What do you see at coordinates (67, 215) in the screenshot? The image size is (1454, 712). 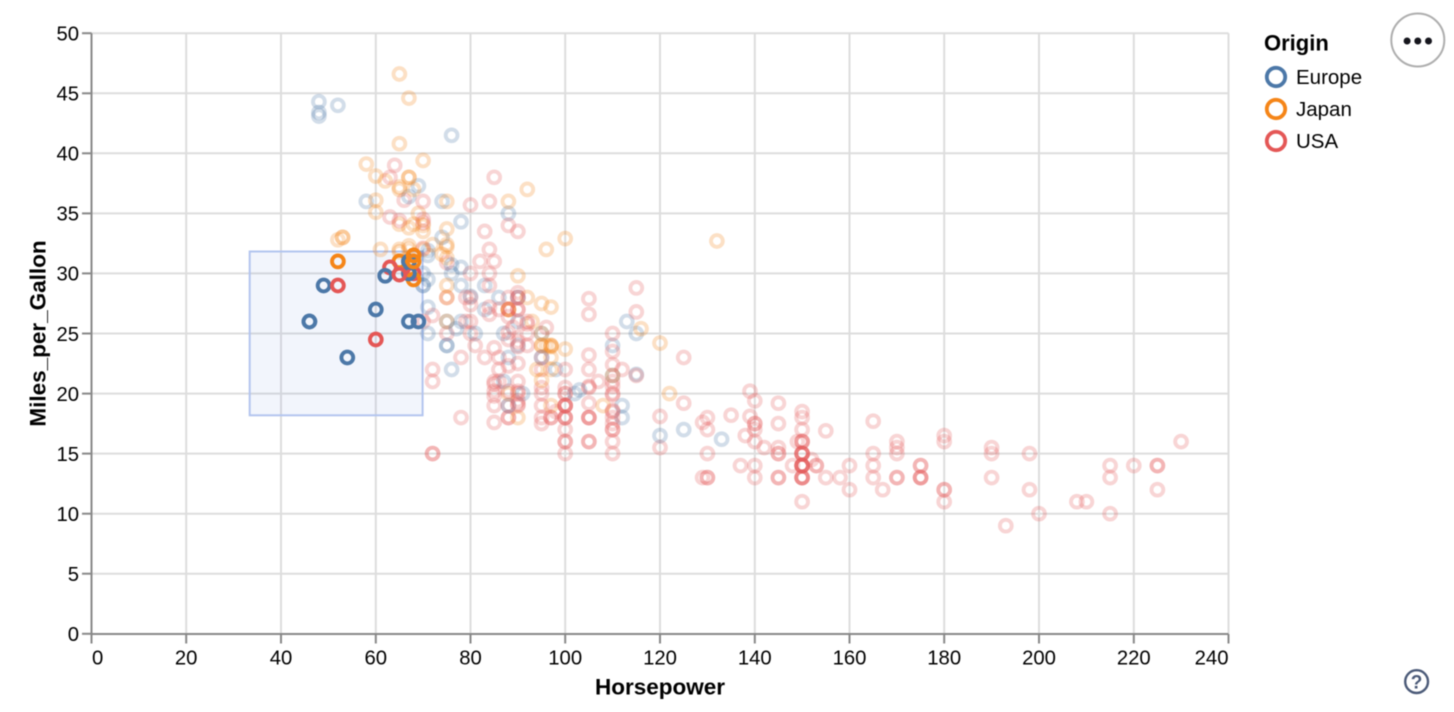 I see `svg-text: 35` at bounding box center [67, 215].